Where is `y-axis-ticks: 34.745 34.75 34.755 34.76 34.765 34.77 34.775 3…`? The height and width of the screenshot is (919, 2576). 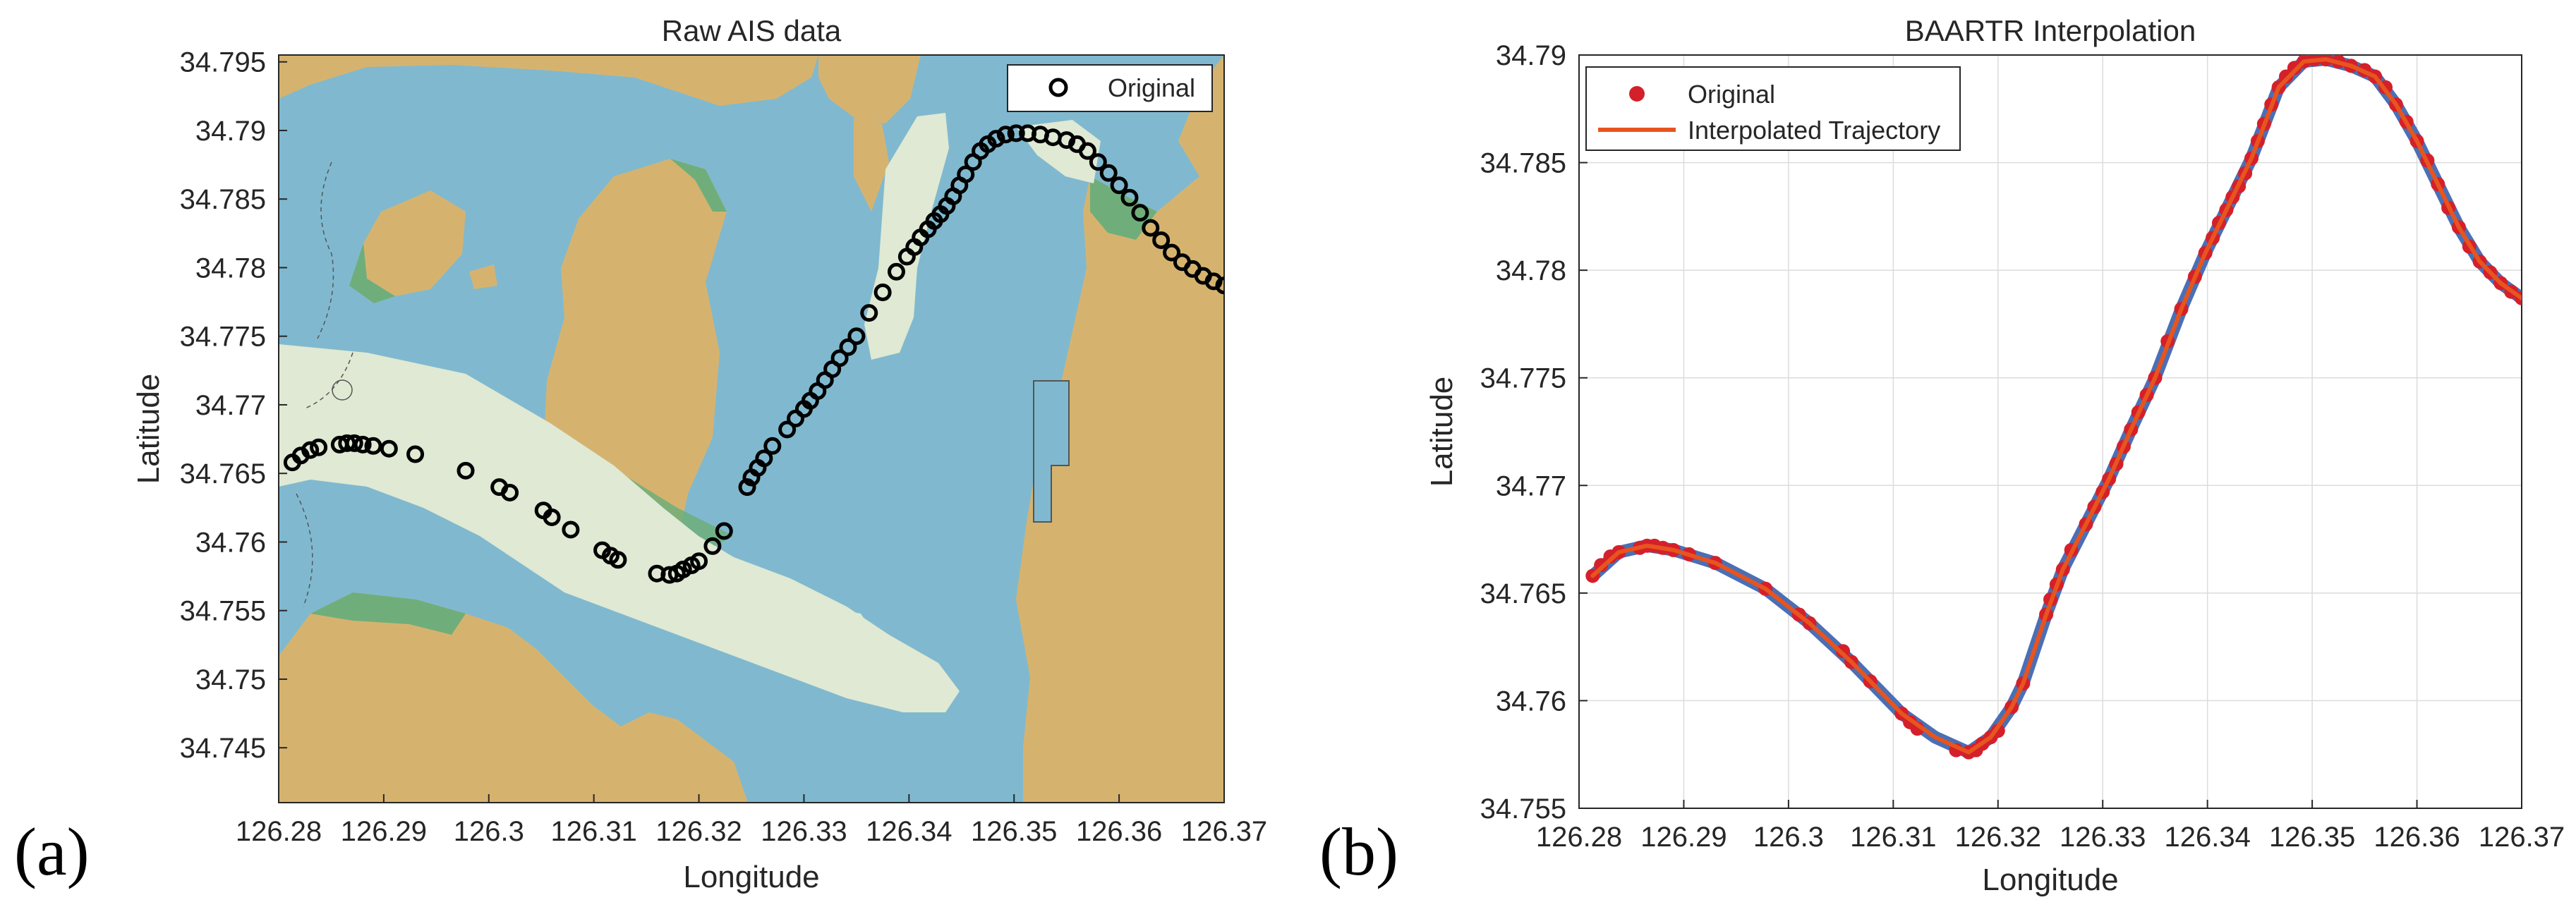
y-axis-ticks: 34.745 34.75 34.755 34.76 34.765 34.77 34.775 3… is located at coordinates (234, 405).